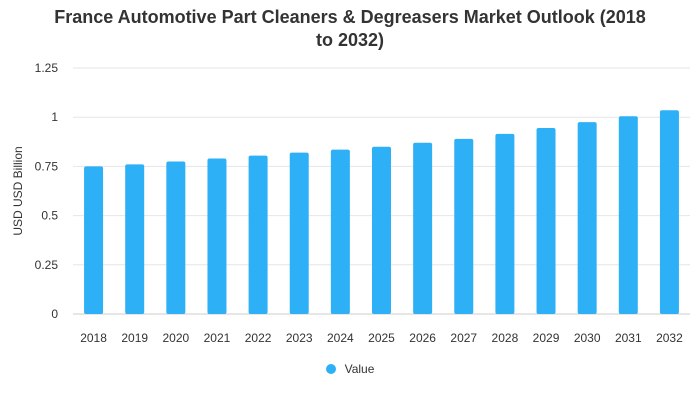  I want to click on legend: Value, so click(350, 369).